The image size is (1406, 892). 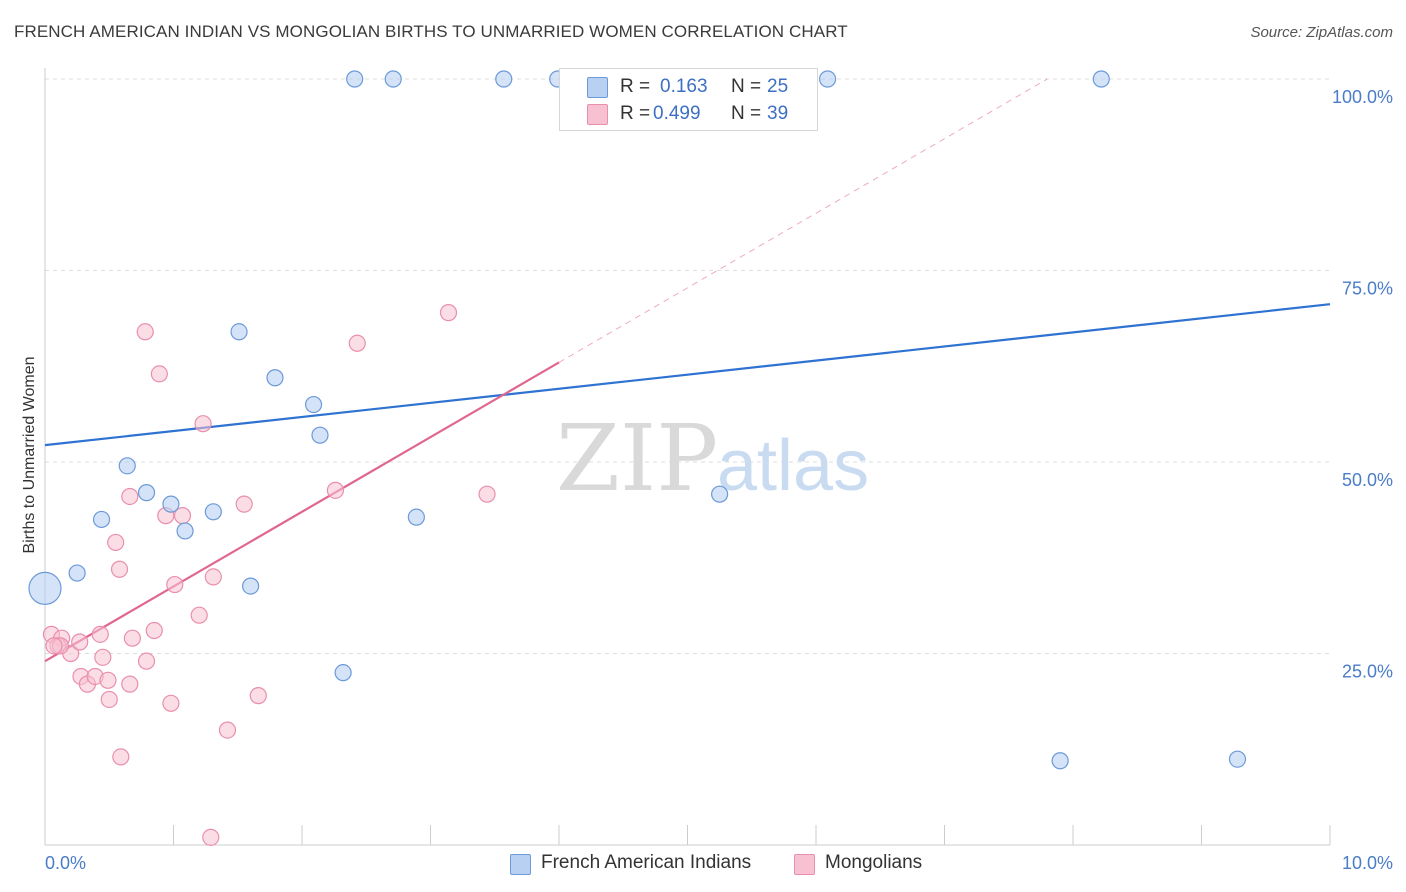 I want to click on trendline-mongolians, so click(x=302, y=512).